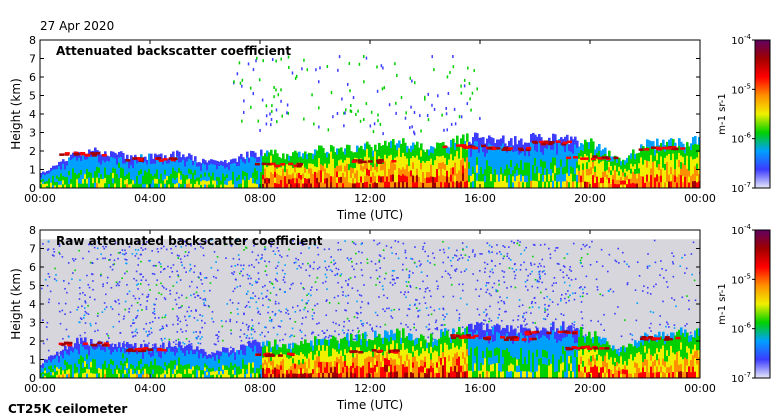  I want to click on panel-title: Raw attenuated backscatter coefficient, so click(189, 241).